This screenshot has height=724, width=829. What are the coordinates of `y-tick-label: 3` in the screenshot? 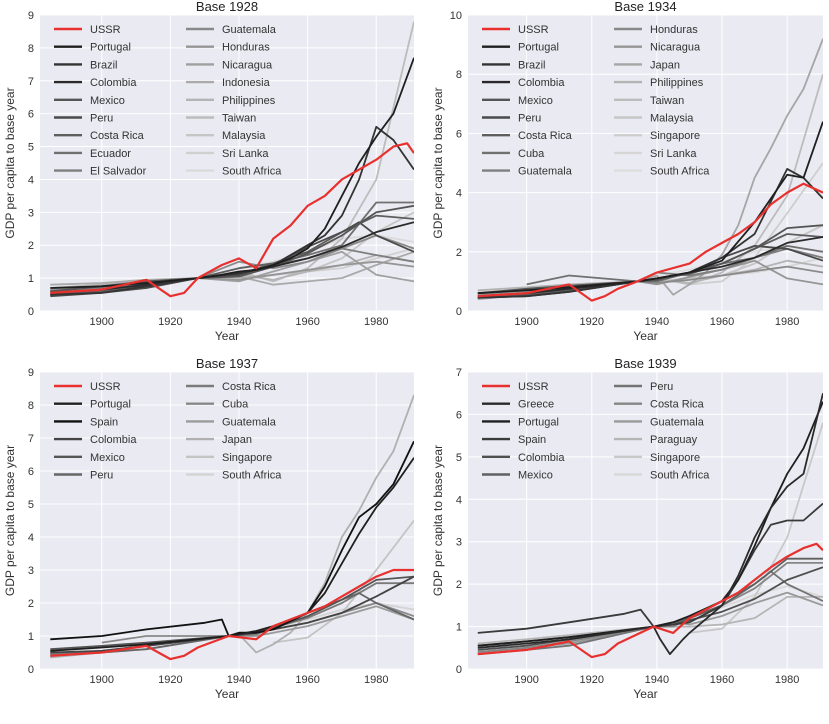 It's located at (31, 571).